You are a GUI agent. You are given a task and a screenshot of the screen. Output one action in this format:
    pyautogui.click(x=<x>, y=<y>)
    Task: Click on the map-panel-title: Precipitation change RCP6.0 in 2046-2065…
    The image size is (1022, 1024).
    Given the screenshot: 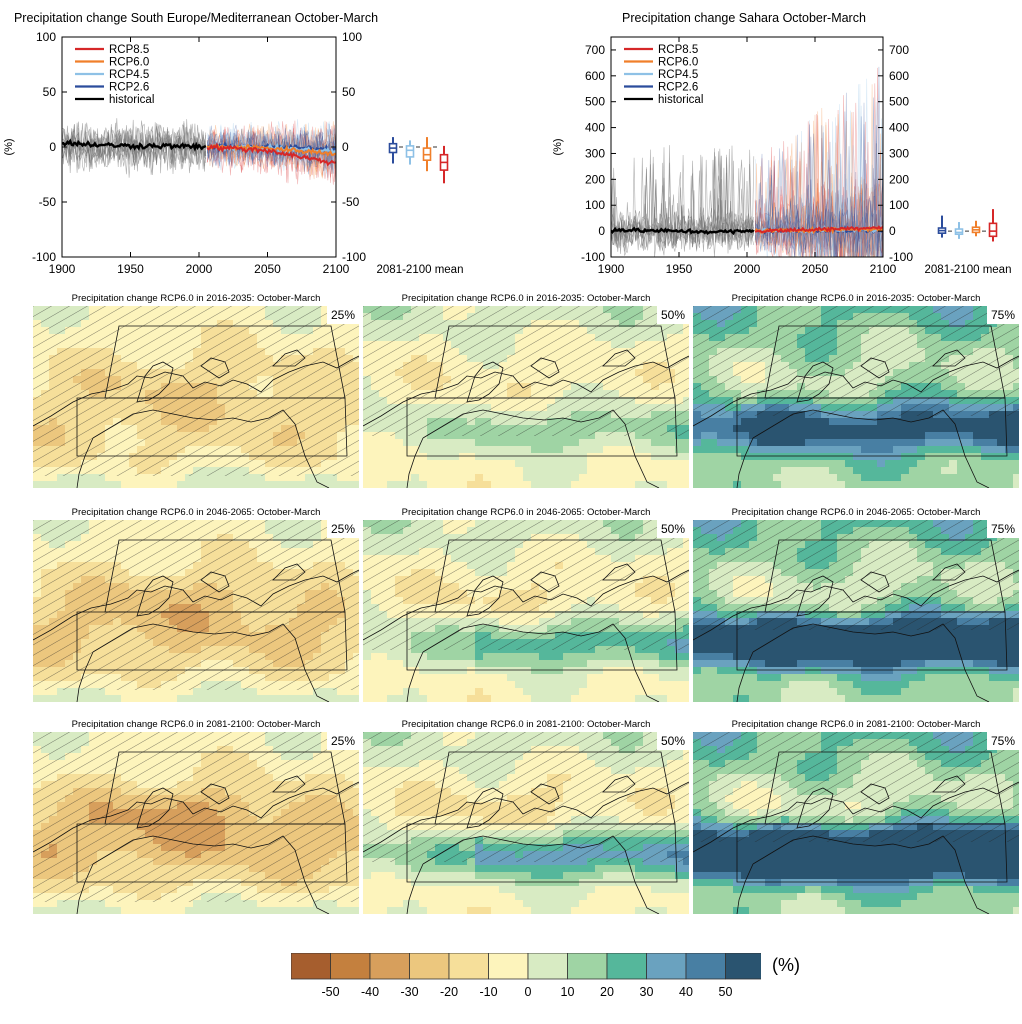 What is the action you would take?
    pyautogui.click(x=196, y=512)
    